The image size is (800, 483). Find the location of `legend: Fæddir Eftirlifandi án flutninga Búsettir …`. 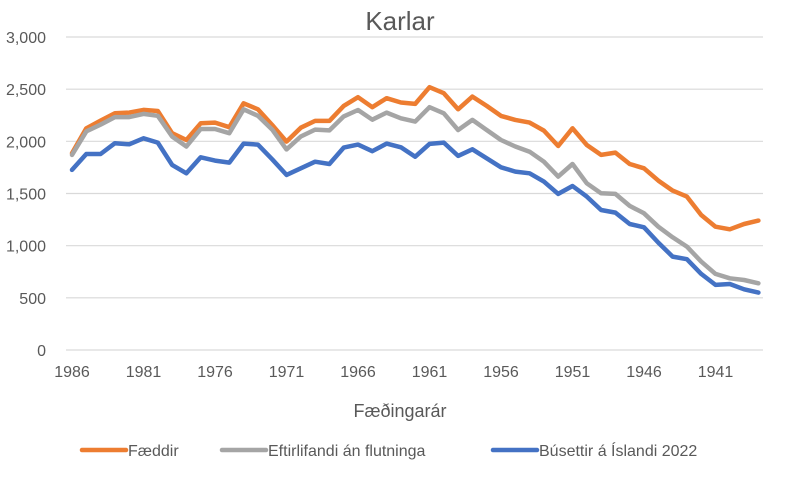

legend: Fæddir Eftirlifandi án flutninga Búsettir … is located at coordinates (388, 450).